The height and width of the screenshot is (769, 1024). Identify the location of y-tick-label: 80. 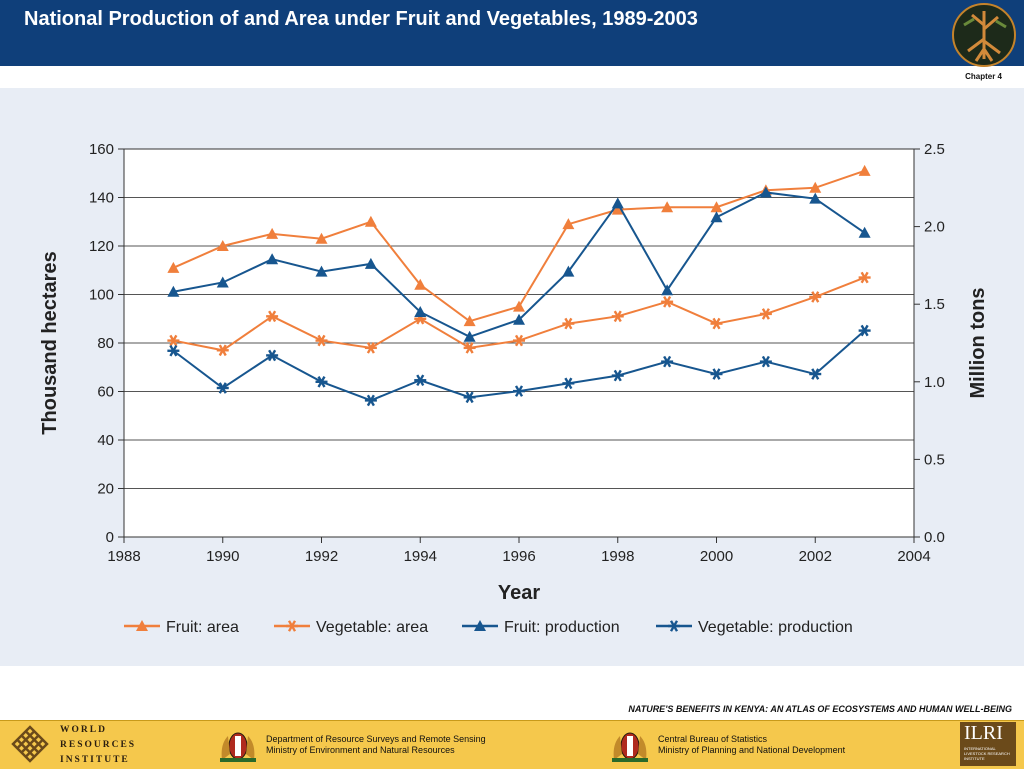
(105, 343).